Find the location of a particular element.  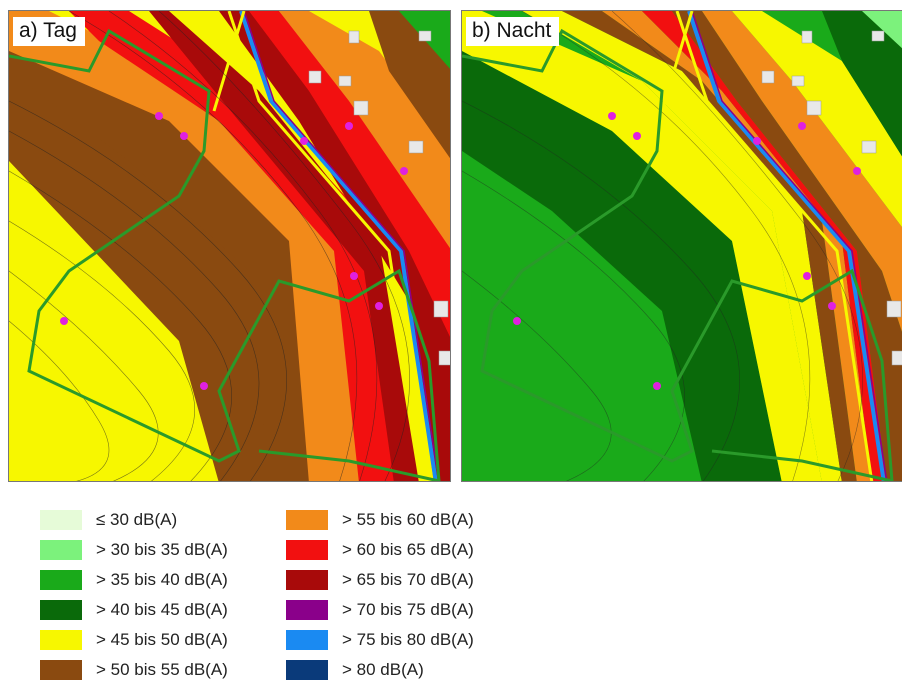

legend-item: > 60 bis 65 dB(A) is located at coordinates (380, 550).